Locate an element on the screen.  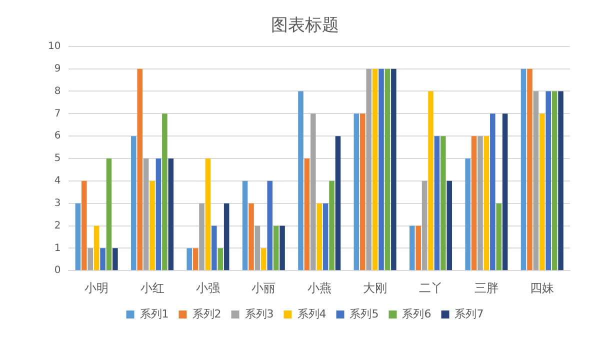
y-tick-label: 0 is located at coordinates (57, 270).